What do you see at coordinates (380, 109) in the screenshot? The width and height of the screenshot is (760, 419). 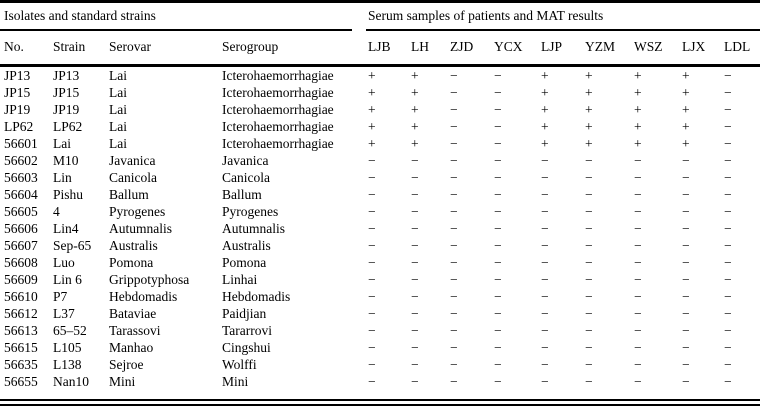 I see `table-row: JP19 JP19 Lai Icterohaemorrhagiae + + − − + + + + −` at bounding box center [380, 109].